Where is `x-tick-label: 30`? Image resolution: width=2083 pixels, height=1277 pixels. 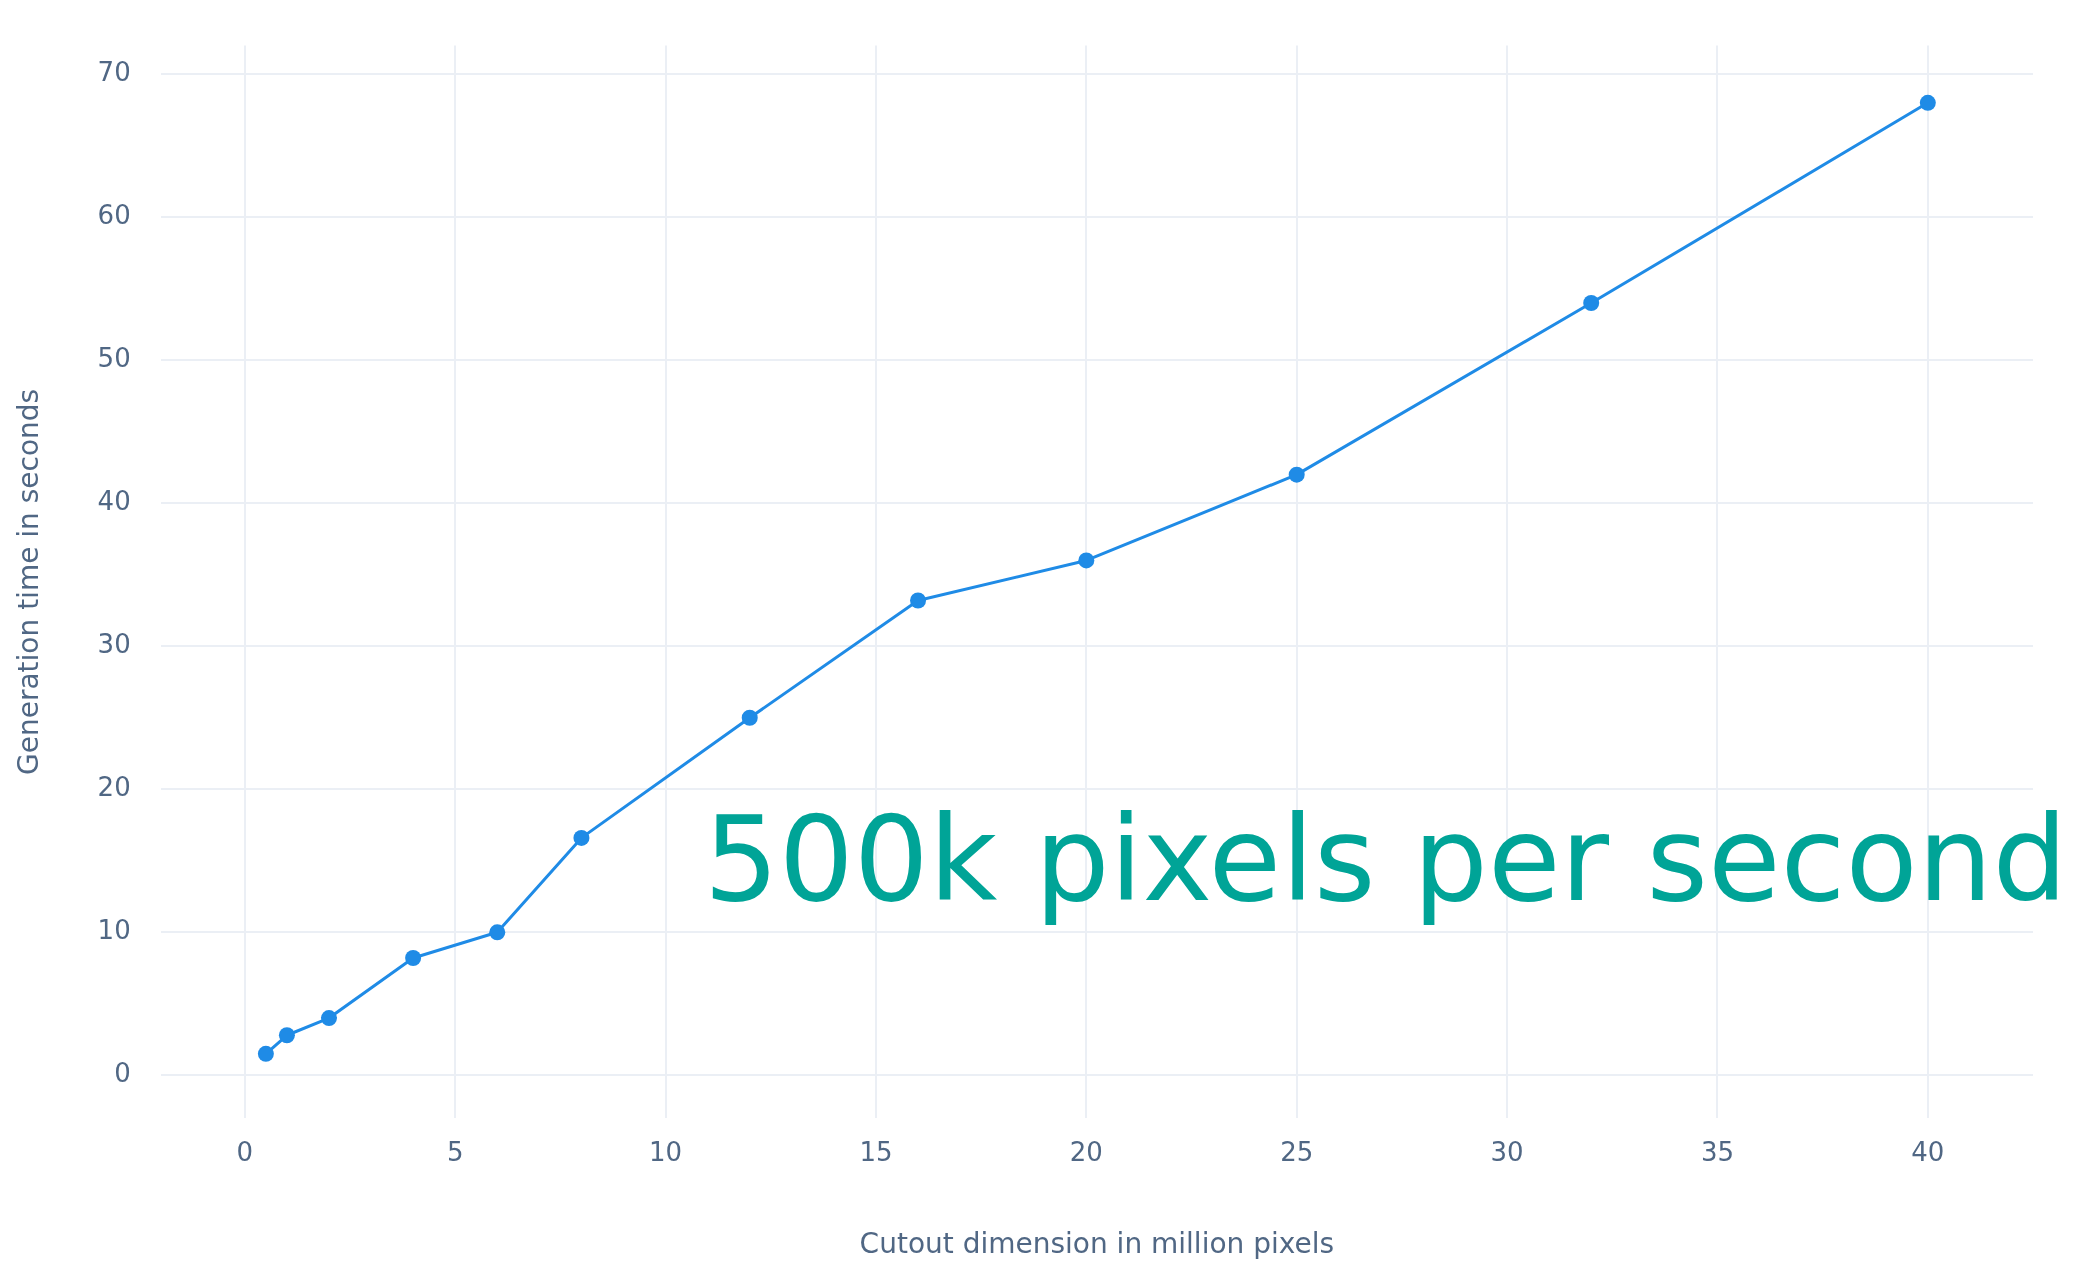 x-tick-label: 30 is located at coordinates (1507, 1151).